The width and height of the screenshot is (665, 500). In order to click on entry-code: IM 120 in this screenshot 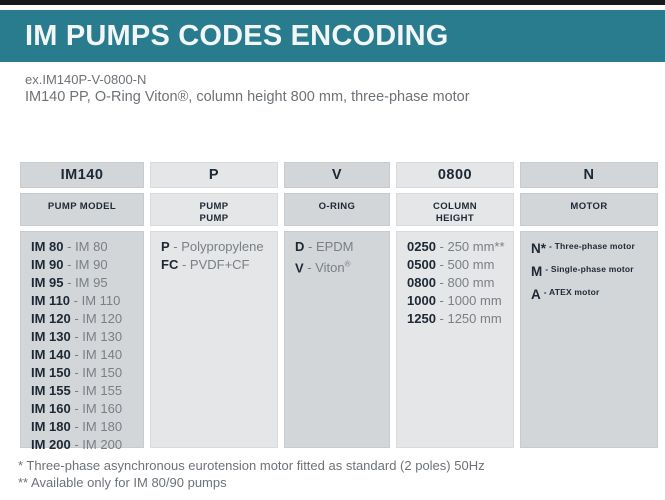, I will do `click(51, 318)`.